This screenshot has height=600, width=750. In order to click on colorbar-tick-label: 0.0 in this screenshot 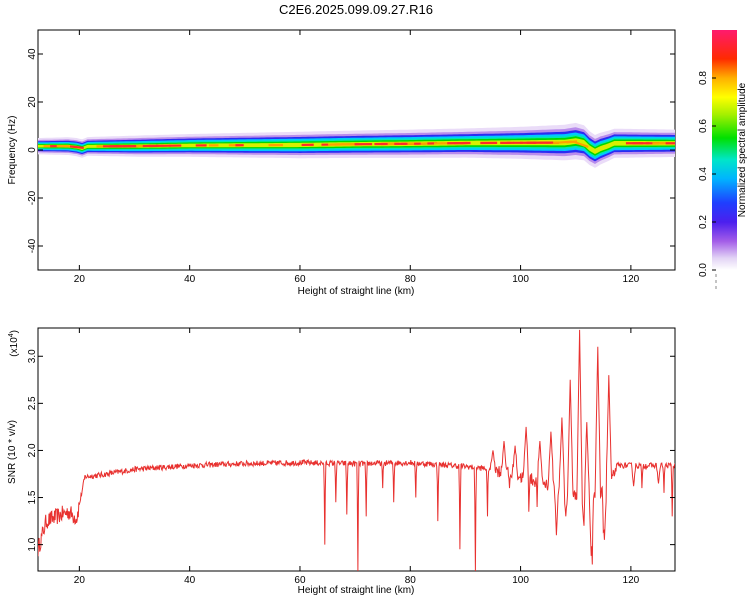, I will do `click(703, 270)`.